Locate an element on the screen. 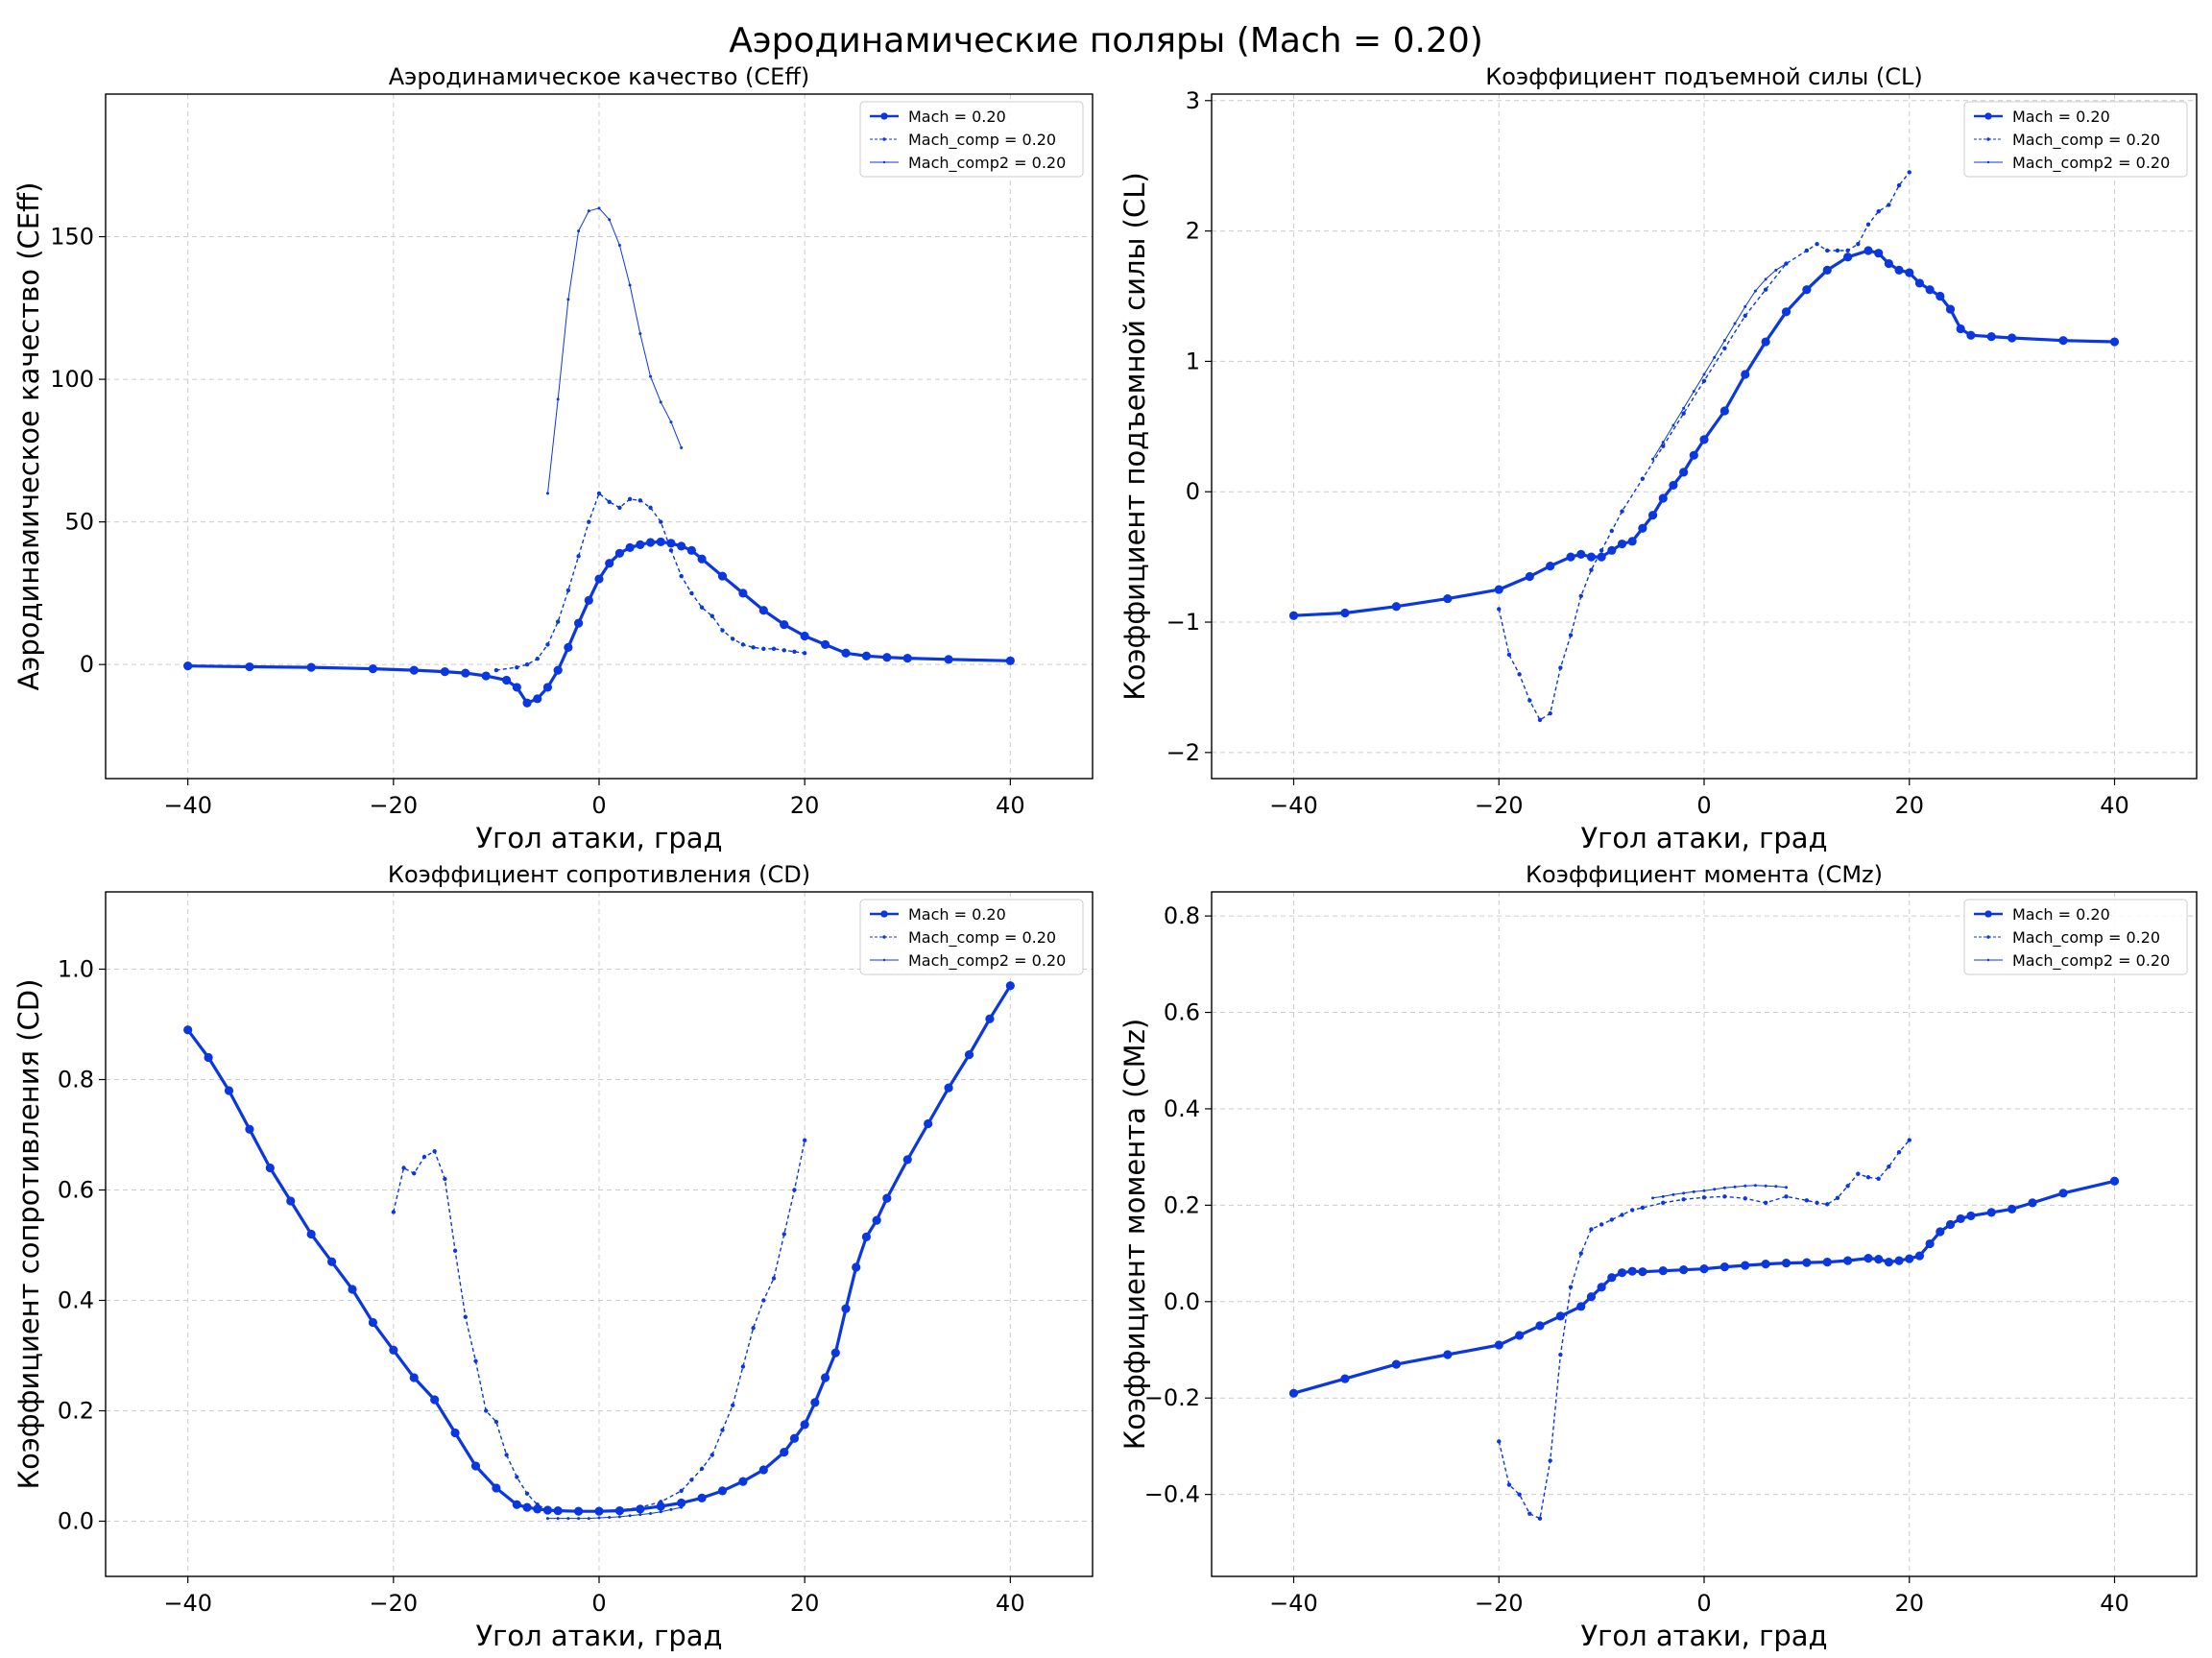 Image resolution: width=2212 pixels, height=1658 pixels. legend-label: Mach = 0.20 is located at coordinates (957, 915).